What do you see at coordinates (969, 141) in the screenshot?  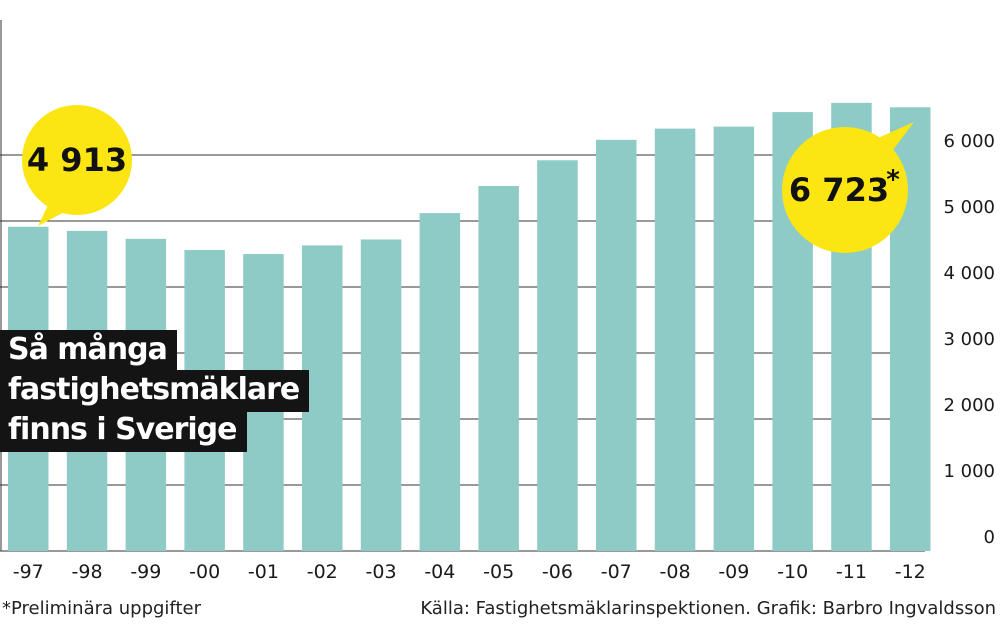 I see `y-tick-label: 6 000` at bounding box center [969, 141].